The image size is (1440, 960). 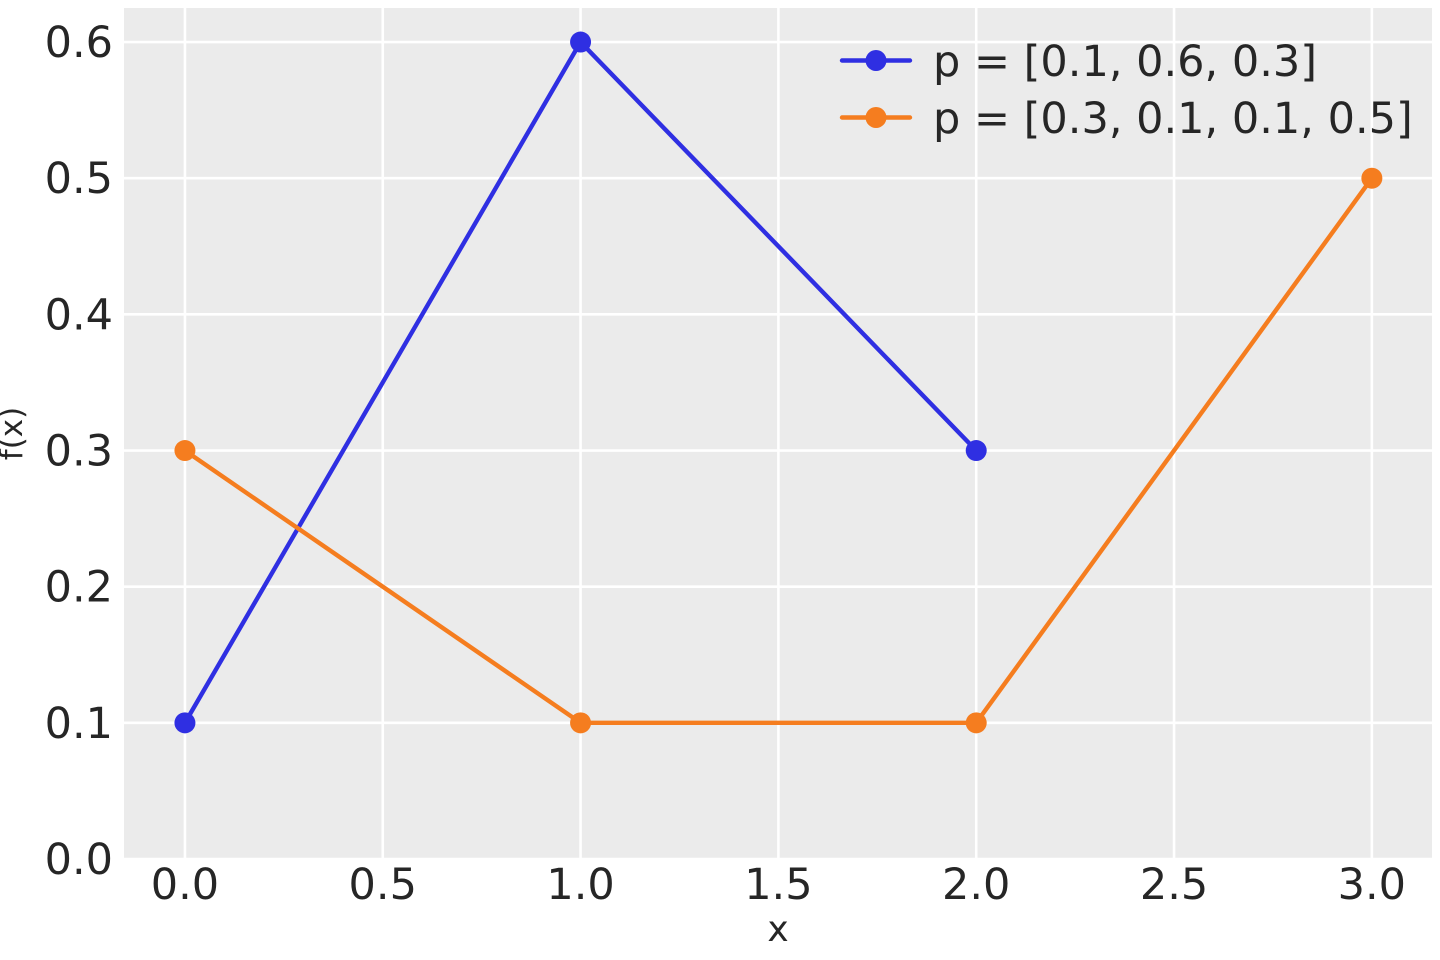 What do you see at coordinates (79, 724) in the screenshot?
I see `y-tick-label: 0.1` at bounding box center [79, 724].